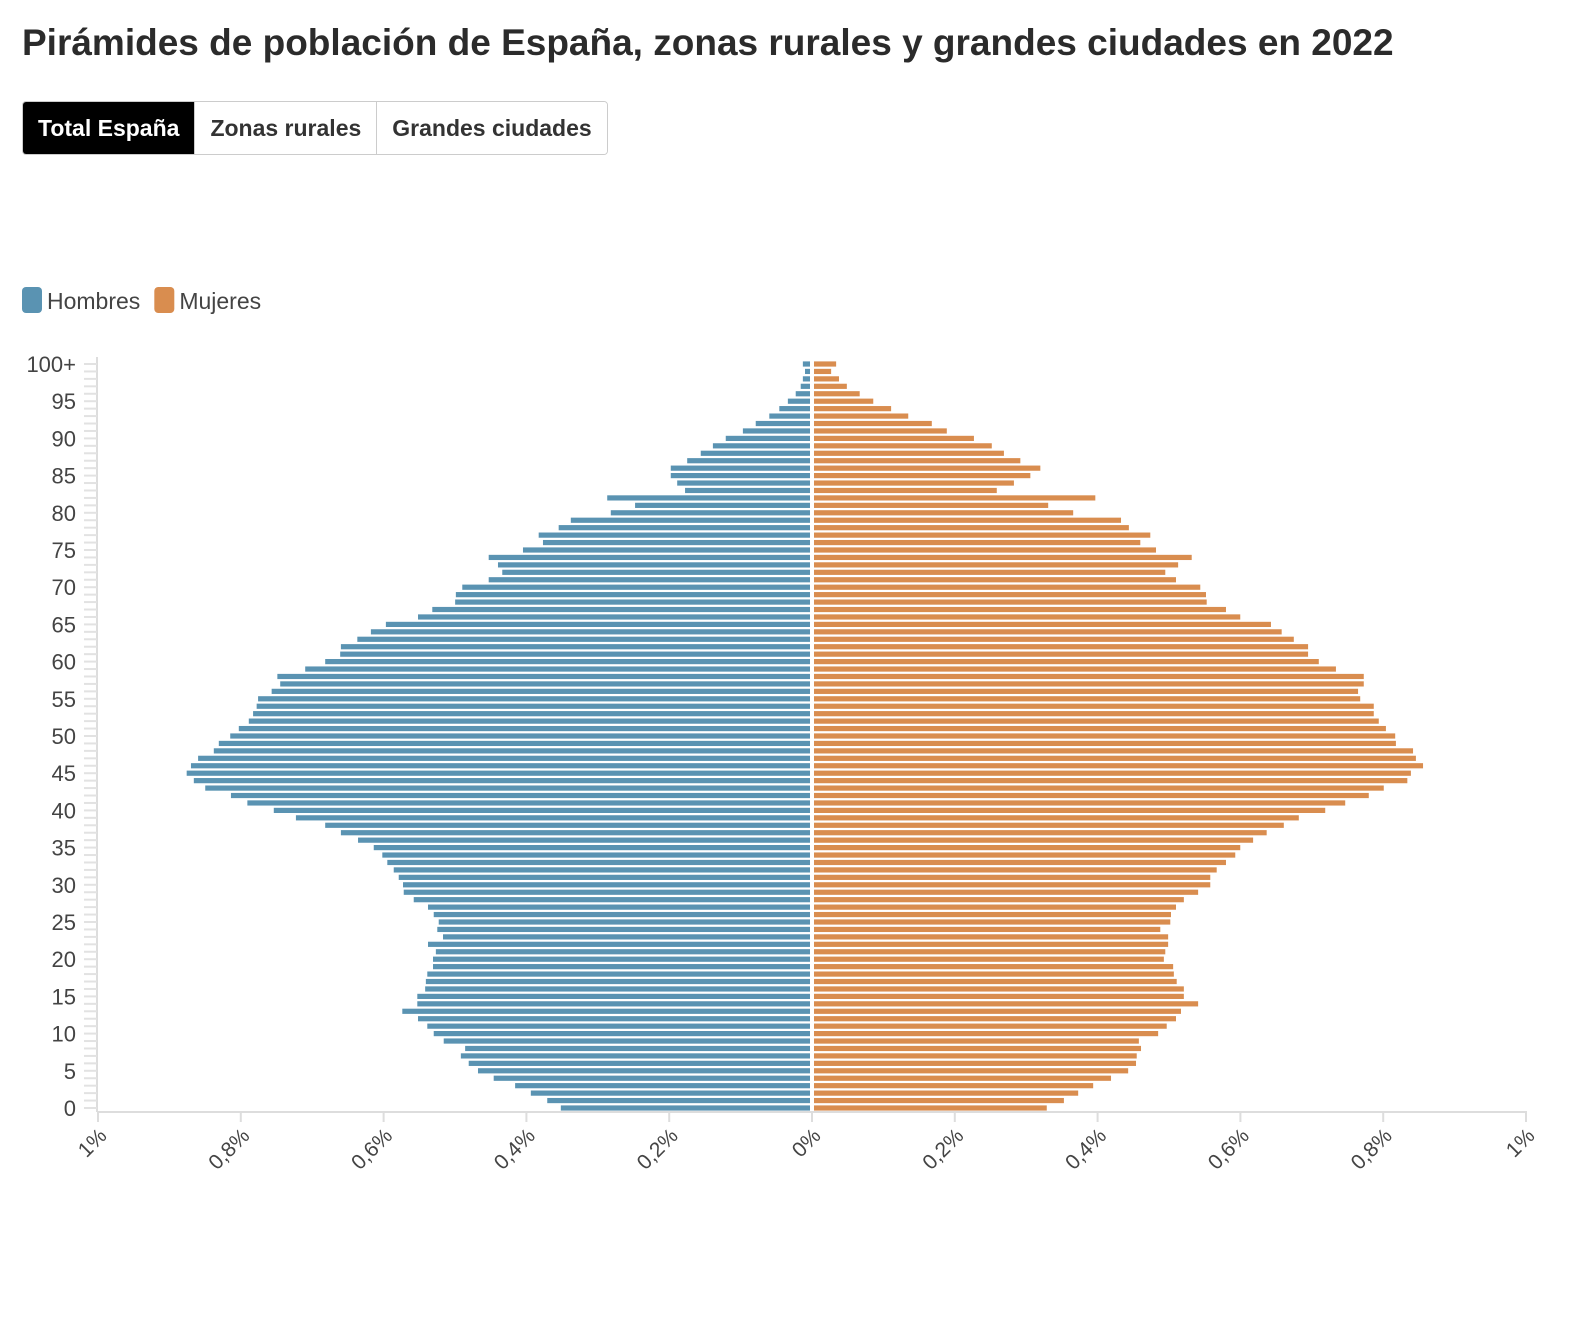 Image resolution: width=1592 pixels, height=1320 pixels. I want to click on x-tick-label: 0,4%, so click(1086, 1149).